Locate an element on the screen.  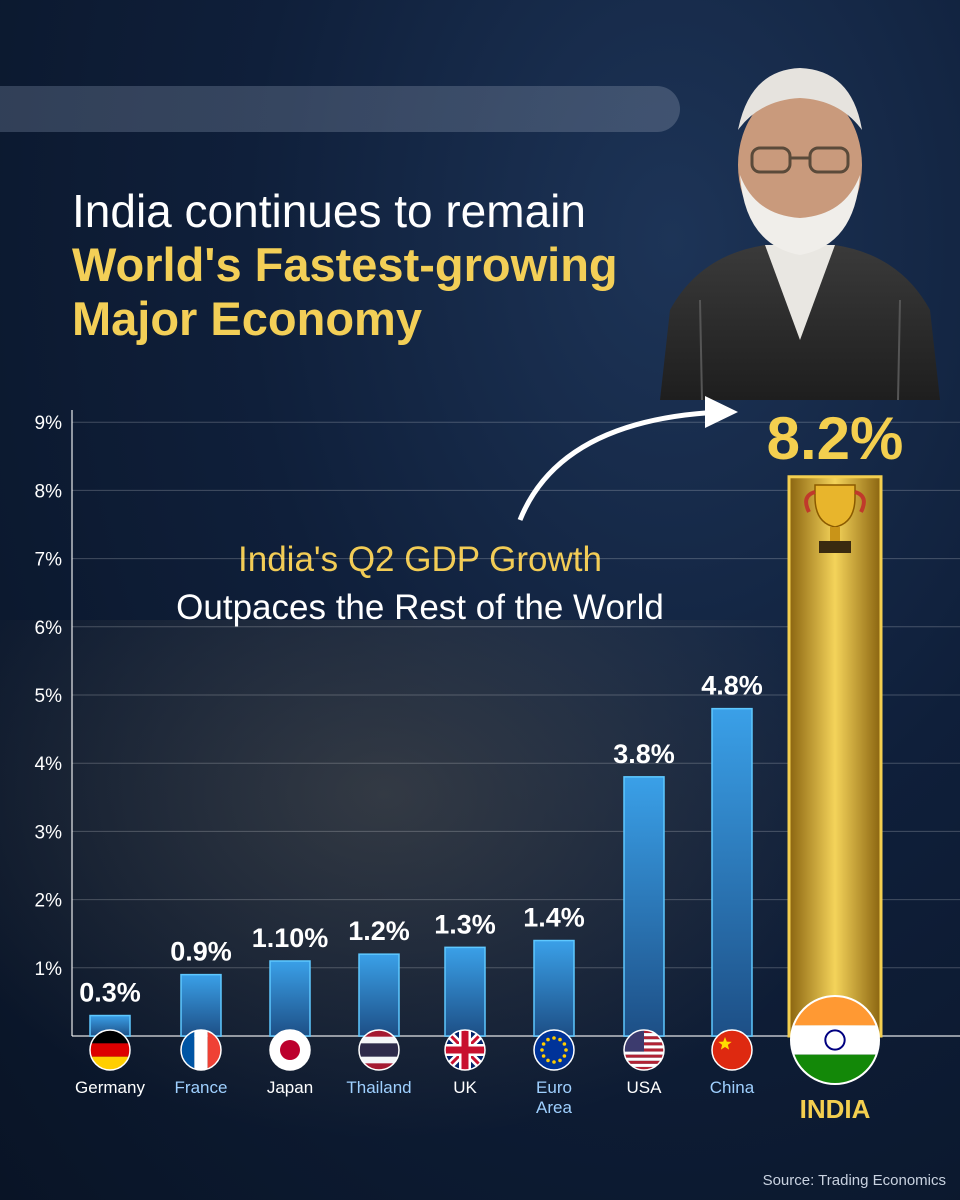
x-tick-label-india: INDIA is located at coordinates (835, 1109).